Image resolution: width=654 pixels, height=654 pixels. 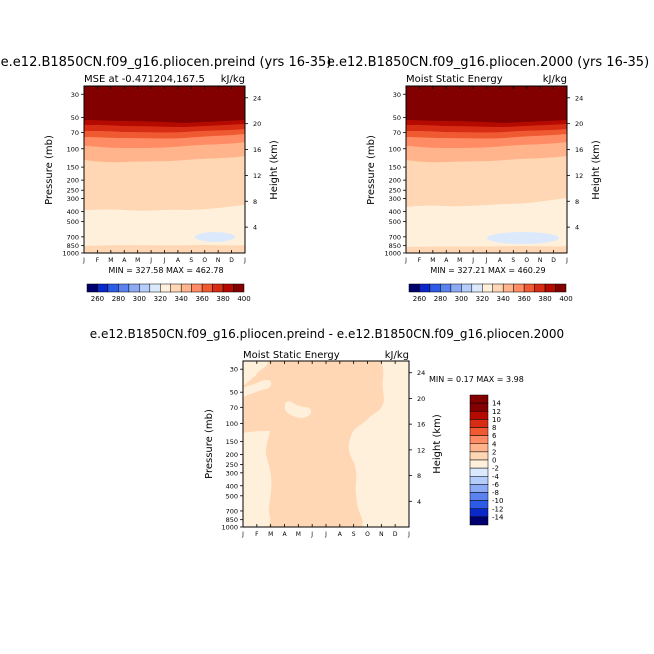 What do you see at coordinates (421, 425) in the screenshot?
I see `y2-tick-label: 16` at bounding box center [421, 425].